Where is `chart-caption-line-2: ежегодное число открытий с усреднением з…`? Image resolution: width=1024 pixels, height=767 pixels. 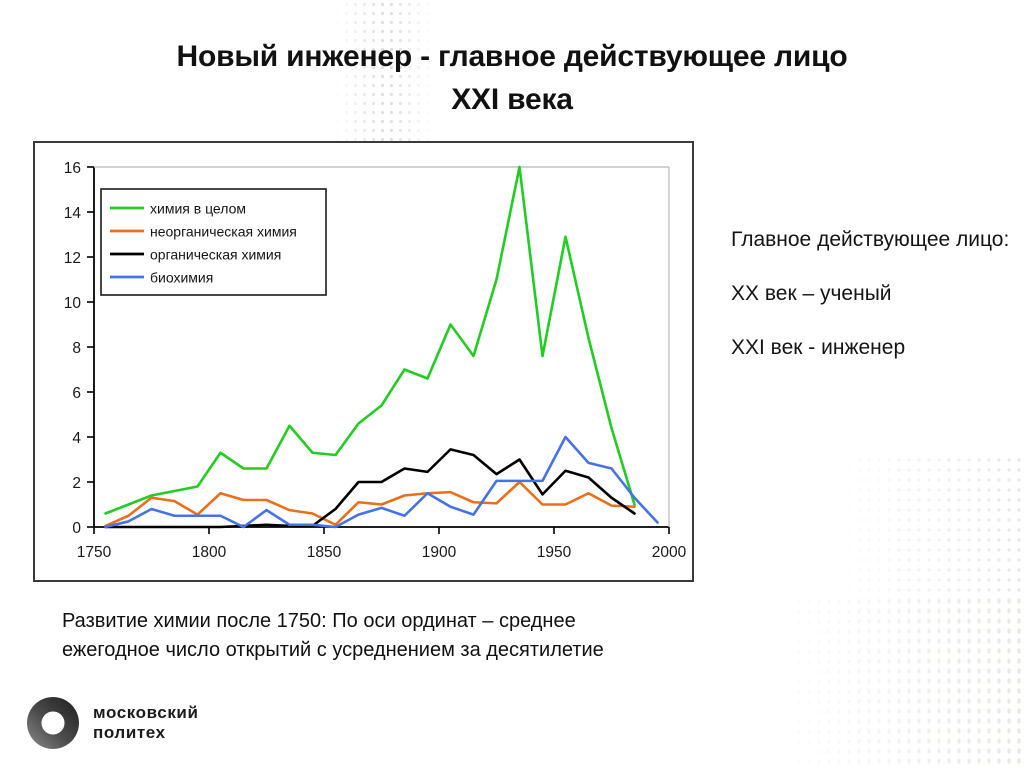
chart-caption-line-2: ежегодное число открытий с усреднением з… is located at coordinates (333, 650).